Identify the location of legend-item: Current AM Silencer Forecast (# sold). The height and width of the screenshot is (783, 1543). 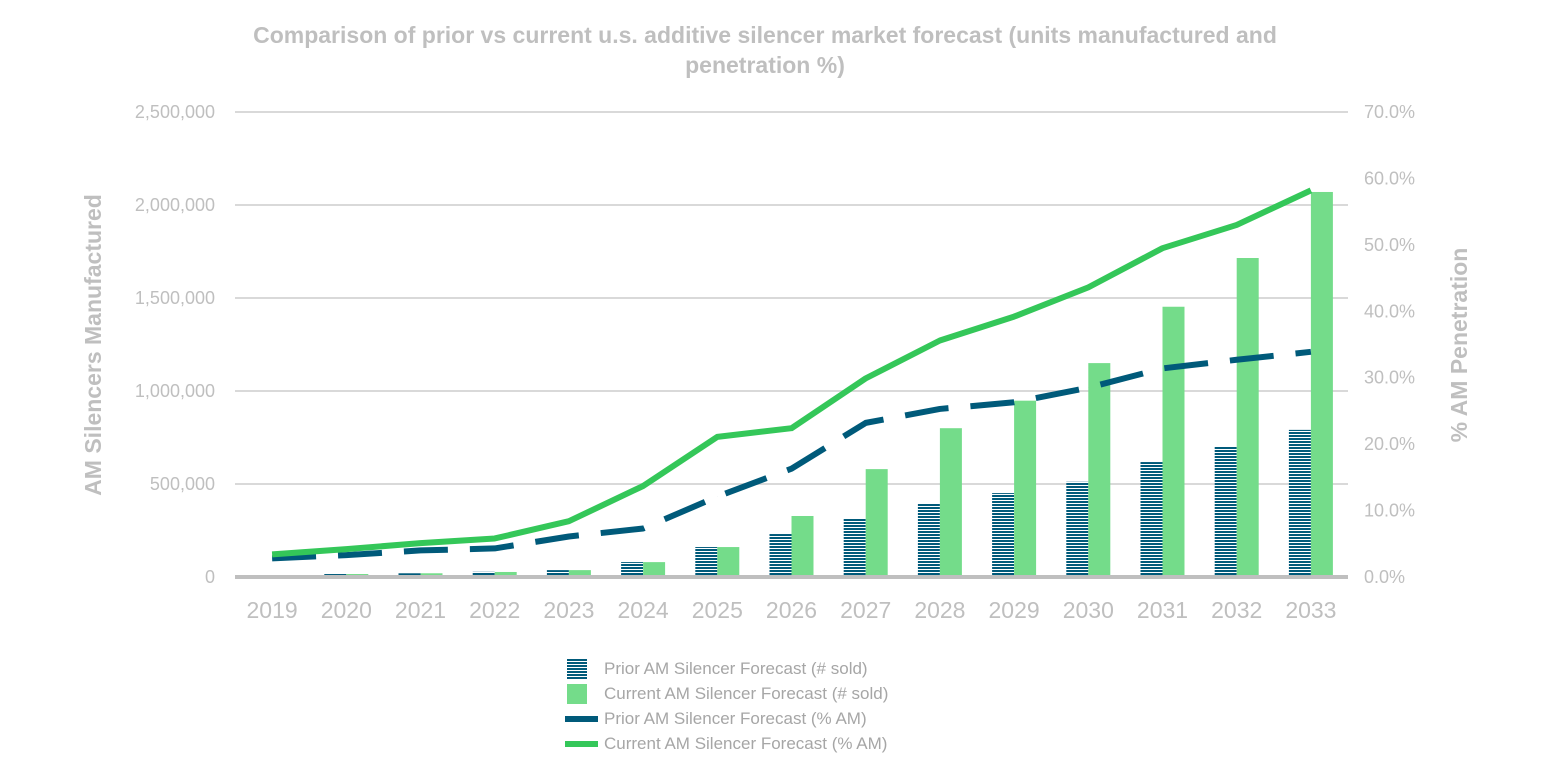
(726, 693).